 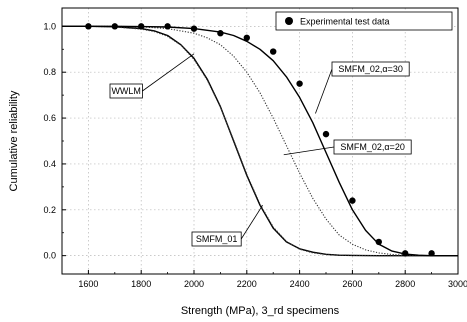 I want to click on legend-box, so click(x=364, y=21).